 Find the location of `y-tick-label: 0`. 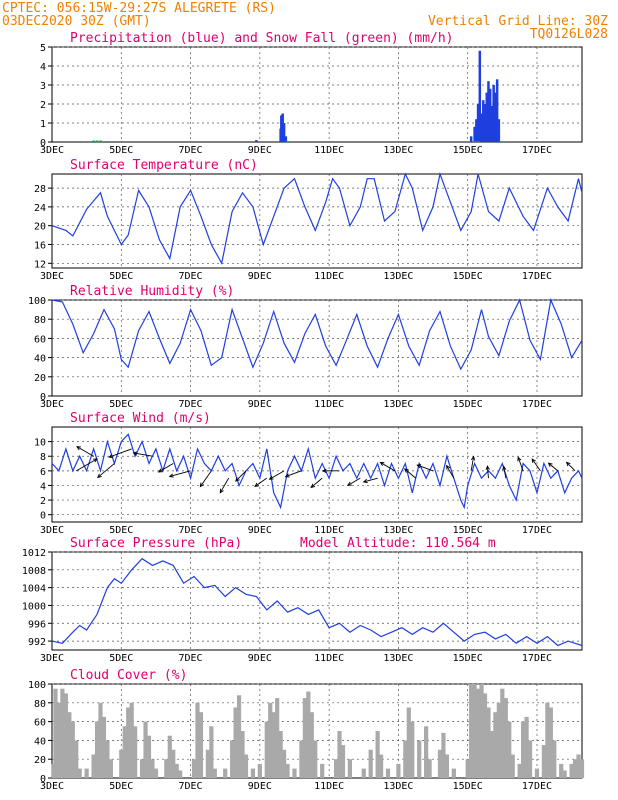

y-tick-label: 0 is located at coordinates (43, 516).